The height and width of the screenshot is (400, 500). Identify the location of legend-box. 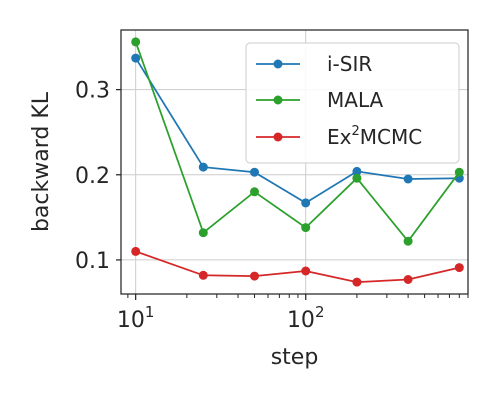
(352, 103).